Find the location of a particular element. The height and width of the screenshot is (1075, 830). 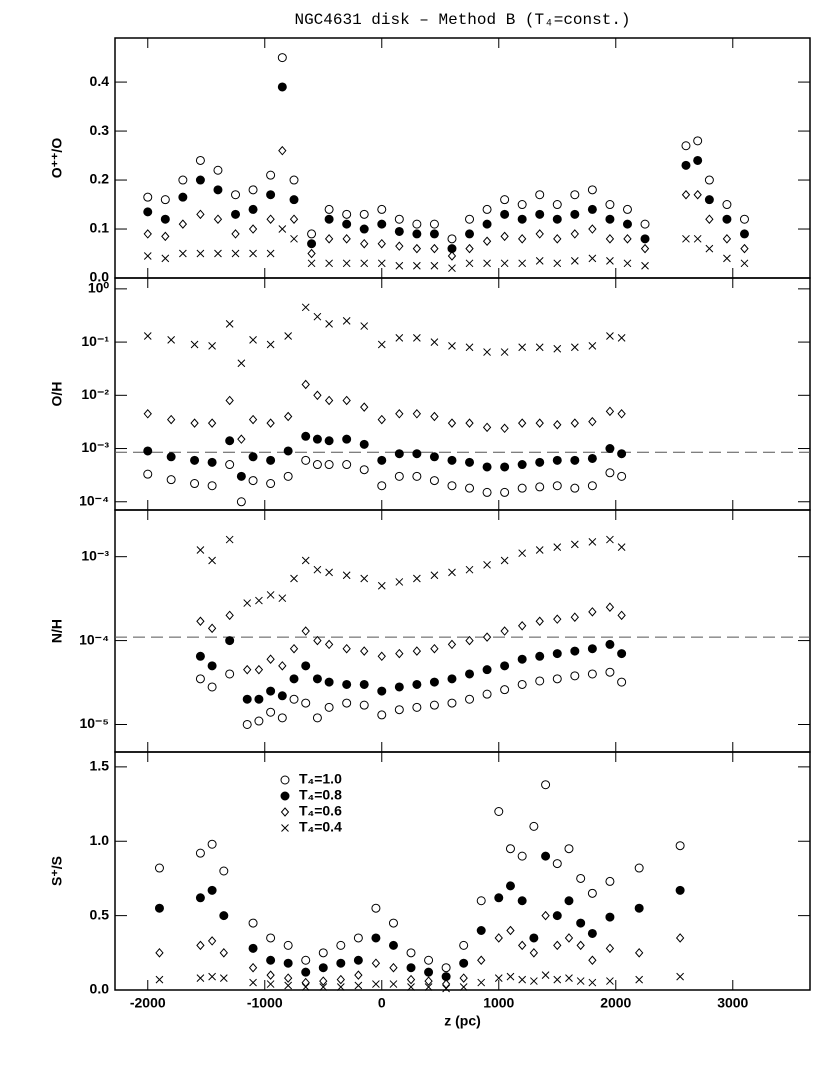

x-tick-label: -2000 is located at coordinates (148, 1003).